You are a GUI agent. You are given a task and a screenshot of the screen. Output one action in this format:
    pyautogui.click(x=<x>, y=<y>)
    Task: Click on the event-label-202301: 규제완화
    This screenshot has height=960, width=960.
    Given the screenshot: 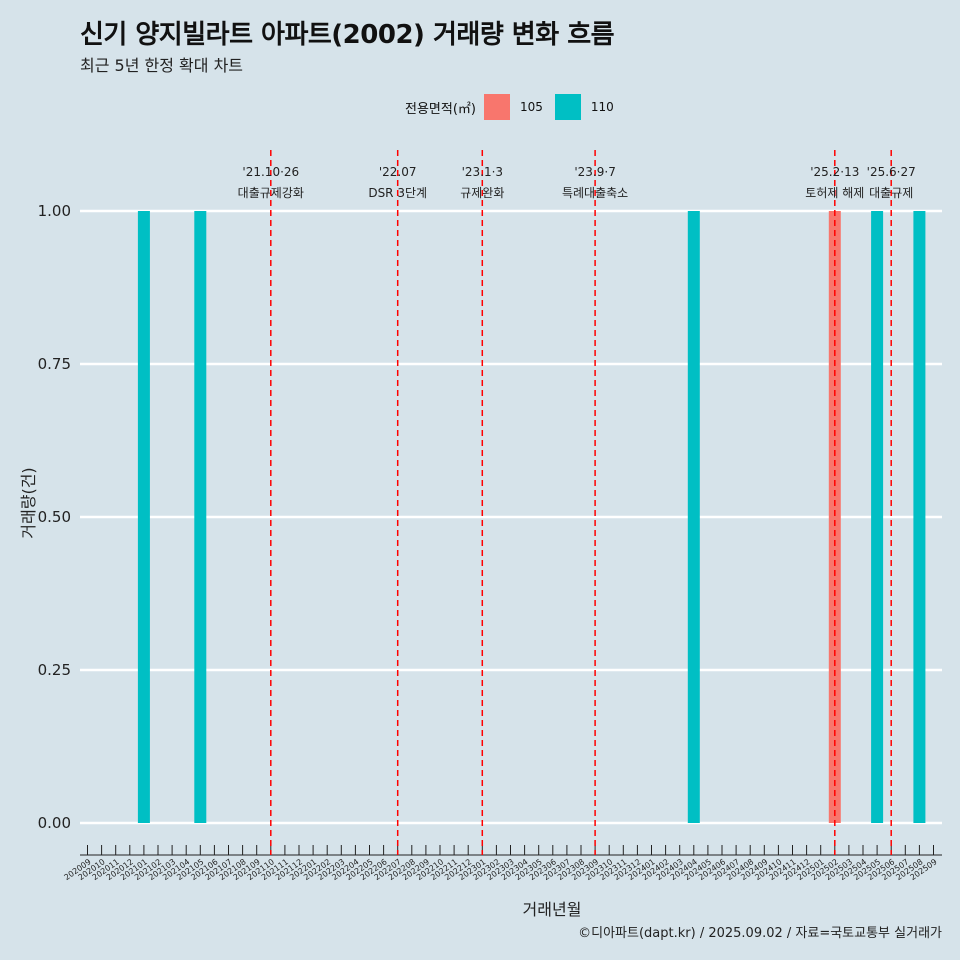 What is the action you would take?
    pyautogui.click(x=482, y=193)
    